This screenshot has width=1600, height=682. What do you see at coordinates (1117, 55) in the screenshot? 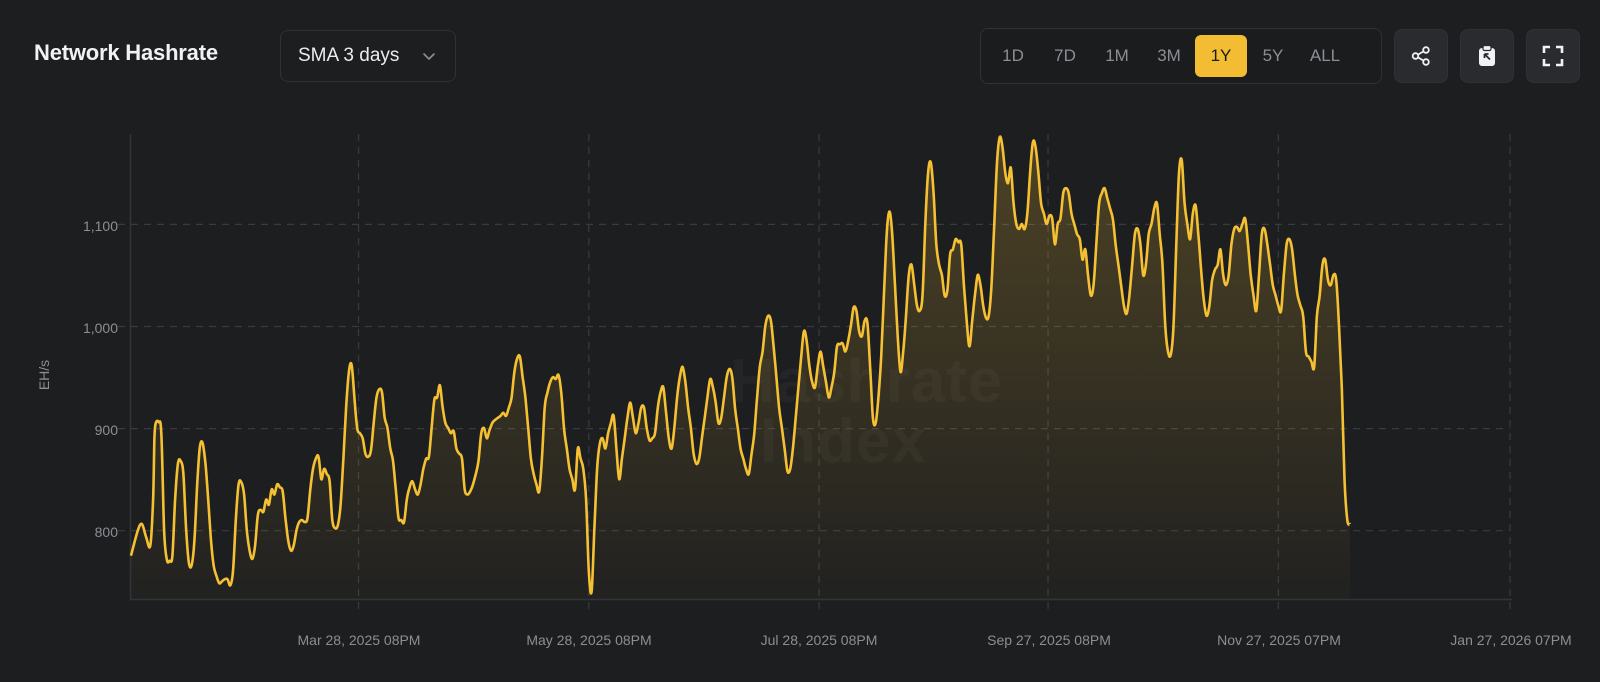
I see `range-1m-button: 1M` at bounding box center [1117, 55].